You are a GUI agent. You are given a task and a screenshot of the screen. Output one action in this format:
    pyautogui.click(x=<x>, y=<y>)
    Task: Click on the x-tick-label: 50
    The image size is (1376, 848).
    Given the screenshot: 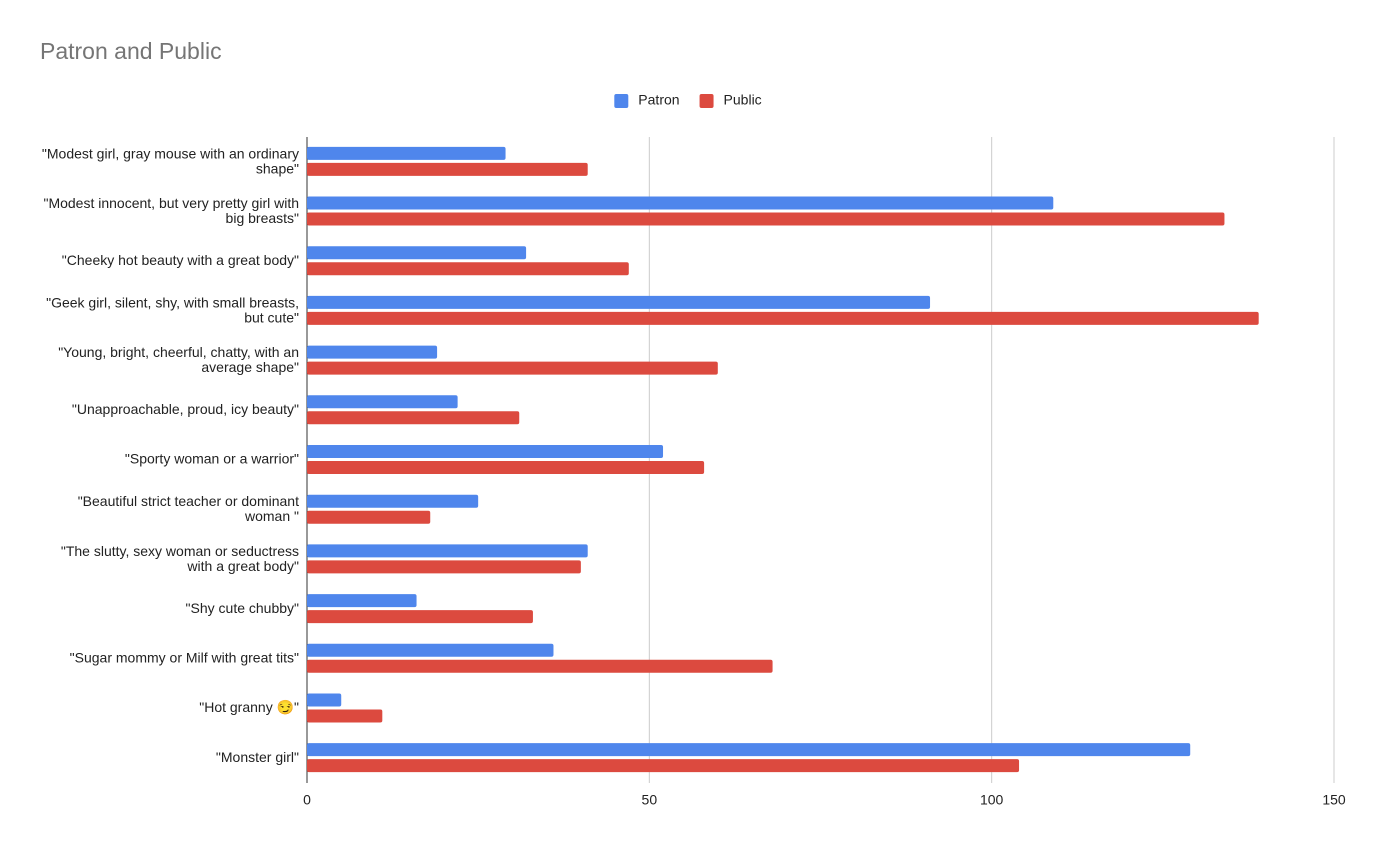 What is the action you would take?
    pyautogui.click(x=650, y=800)
    